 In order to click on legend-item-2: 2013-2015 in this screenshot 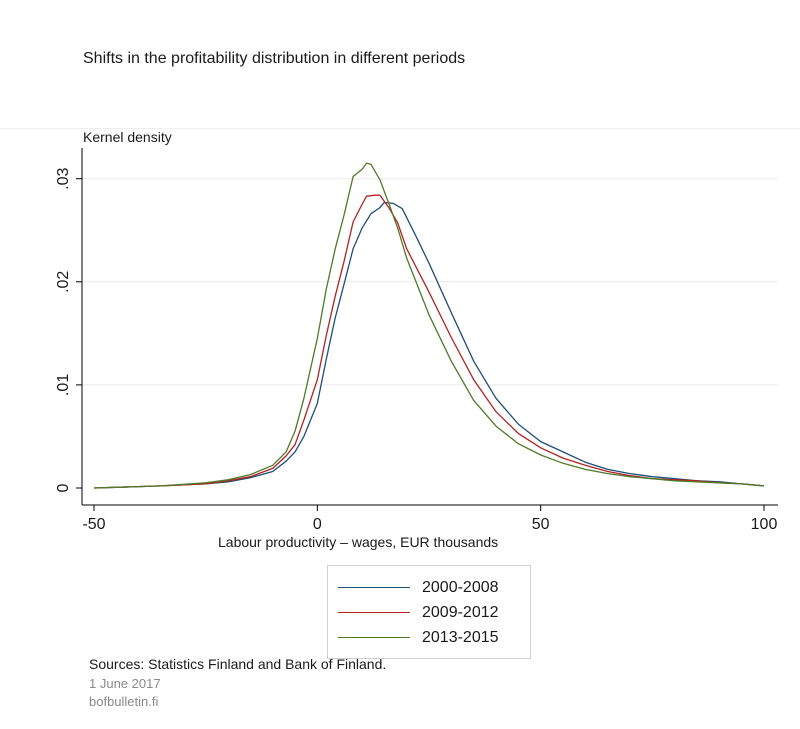, I will do `click(433, 638)`.